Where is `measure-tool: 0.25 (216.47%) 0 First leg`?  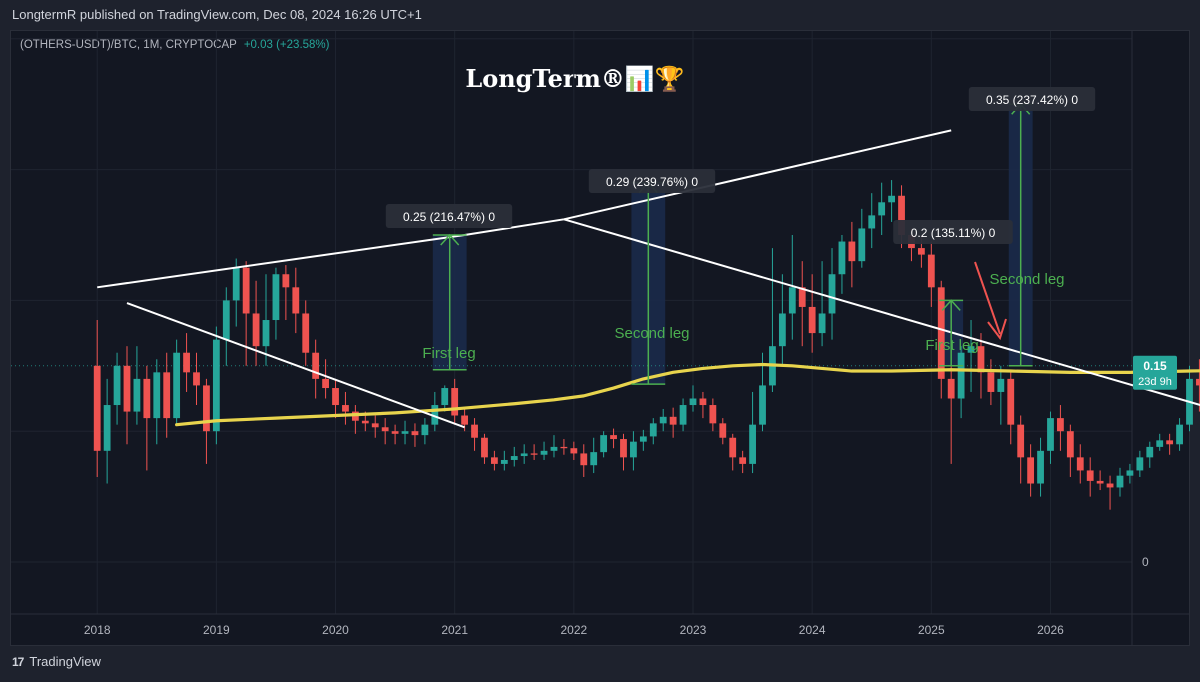
measure-tool: 0.25 (216.47%) 0 First leg is located at coordinates (449, 287).